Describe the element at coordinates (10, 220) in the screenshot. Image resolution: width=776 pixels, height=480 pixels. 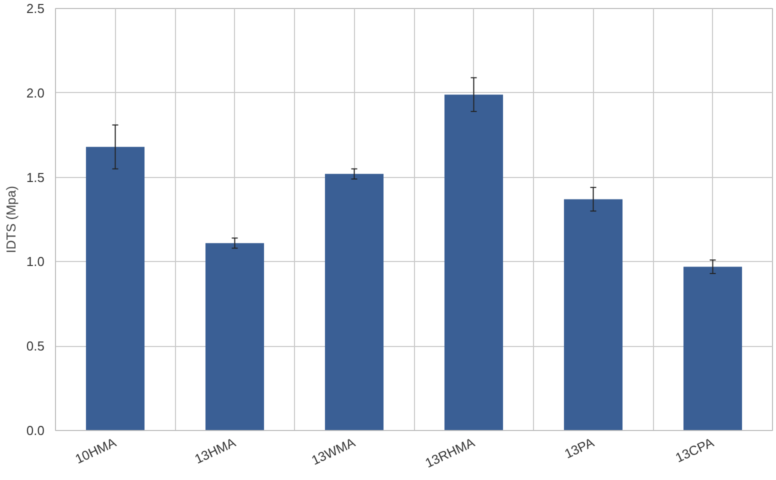
I see `y-axis-title: IDTS (Mpa)` at that location.